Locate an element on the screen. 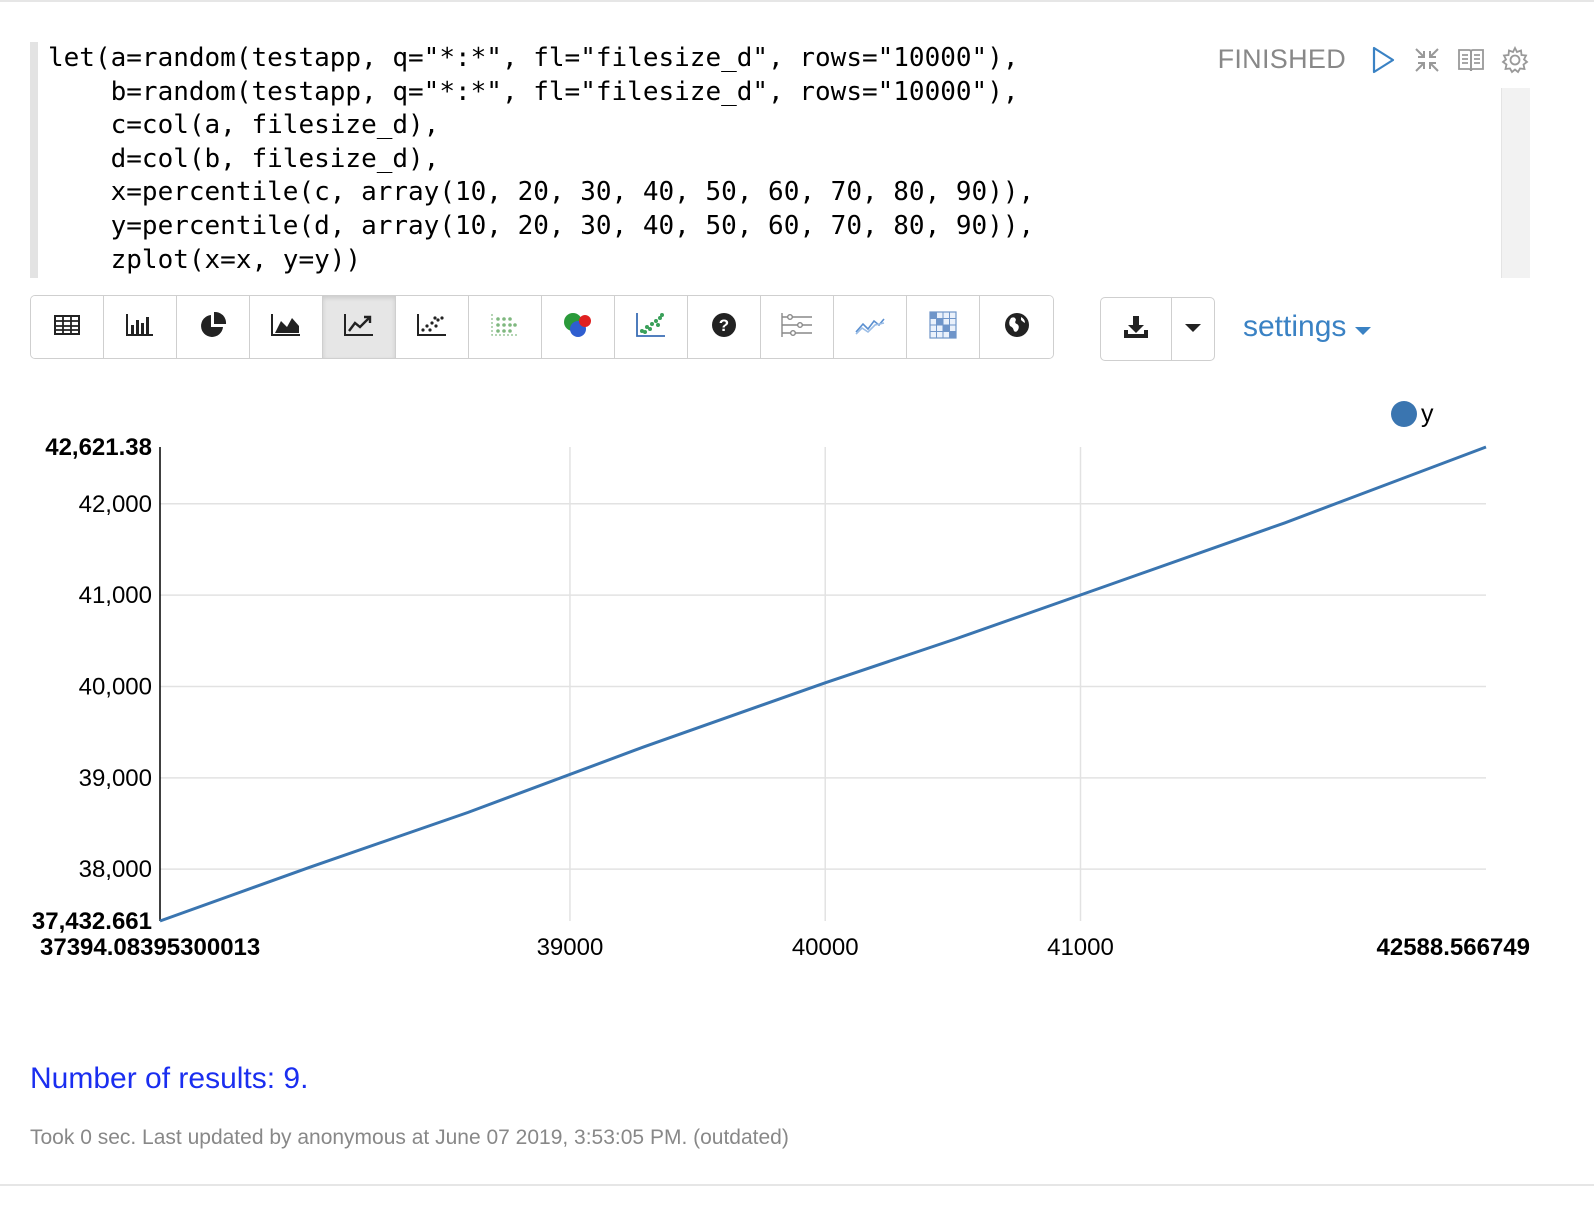 Image resolution: width=1594 pixels, height=1206 pixels. area-chart-icon is located at coordinates (286, 327).